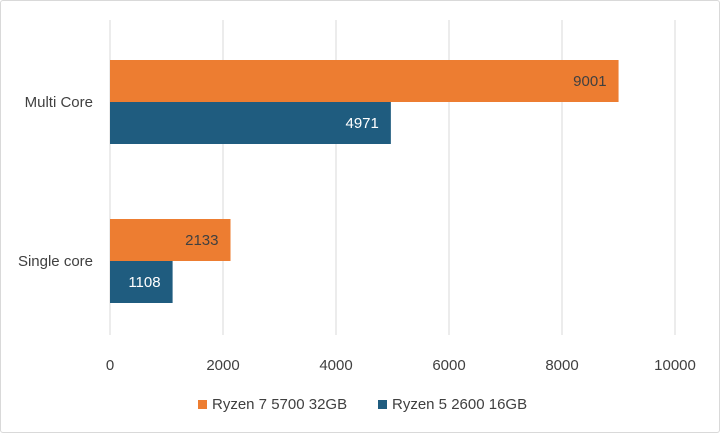 The width and height of the screenshot is (720, 433). What do you see at coordinates (448, 365) in the screenshot?
I see `x-tick-label: 6000` at bounding box center [448, 365].